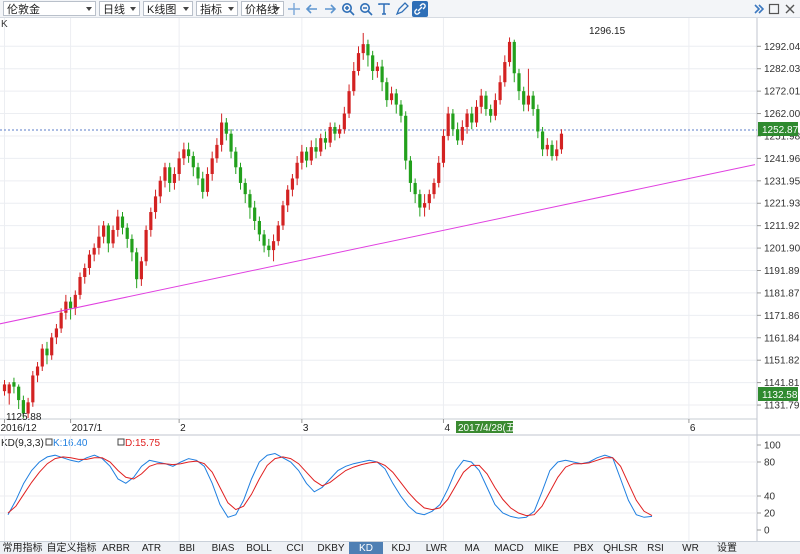  I want to click on indicator-select: 指标, so click(217, 8).